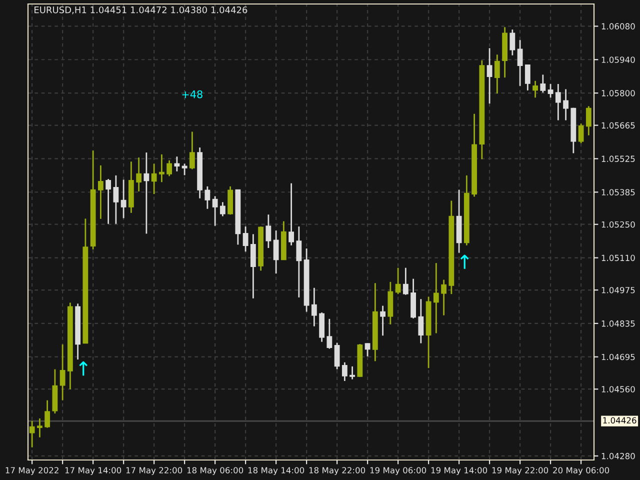 The height and width of the screenshot is (480, 640). Describe the element at coordinates (154, 471) in the screenshot. I see `x-tick-label: 17 May 22:00` at that location.